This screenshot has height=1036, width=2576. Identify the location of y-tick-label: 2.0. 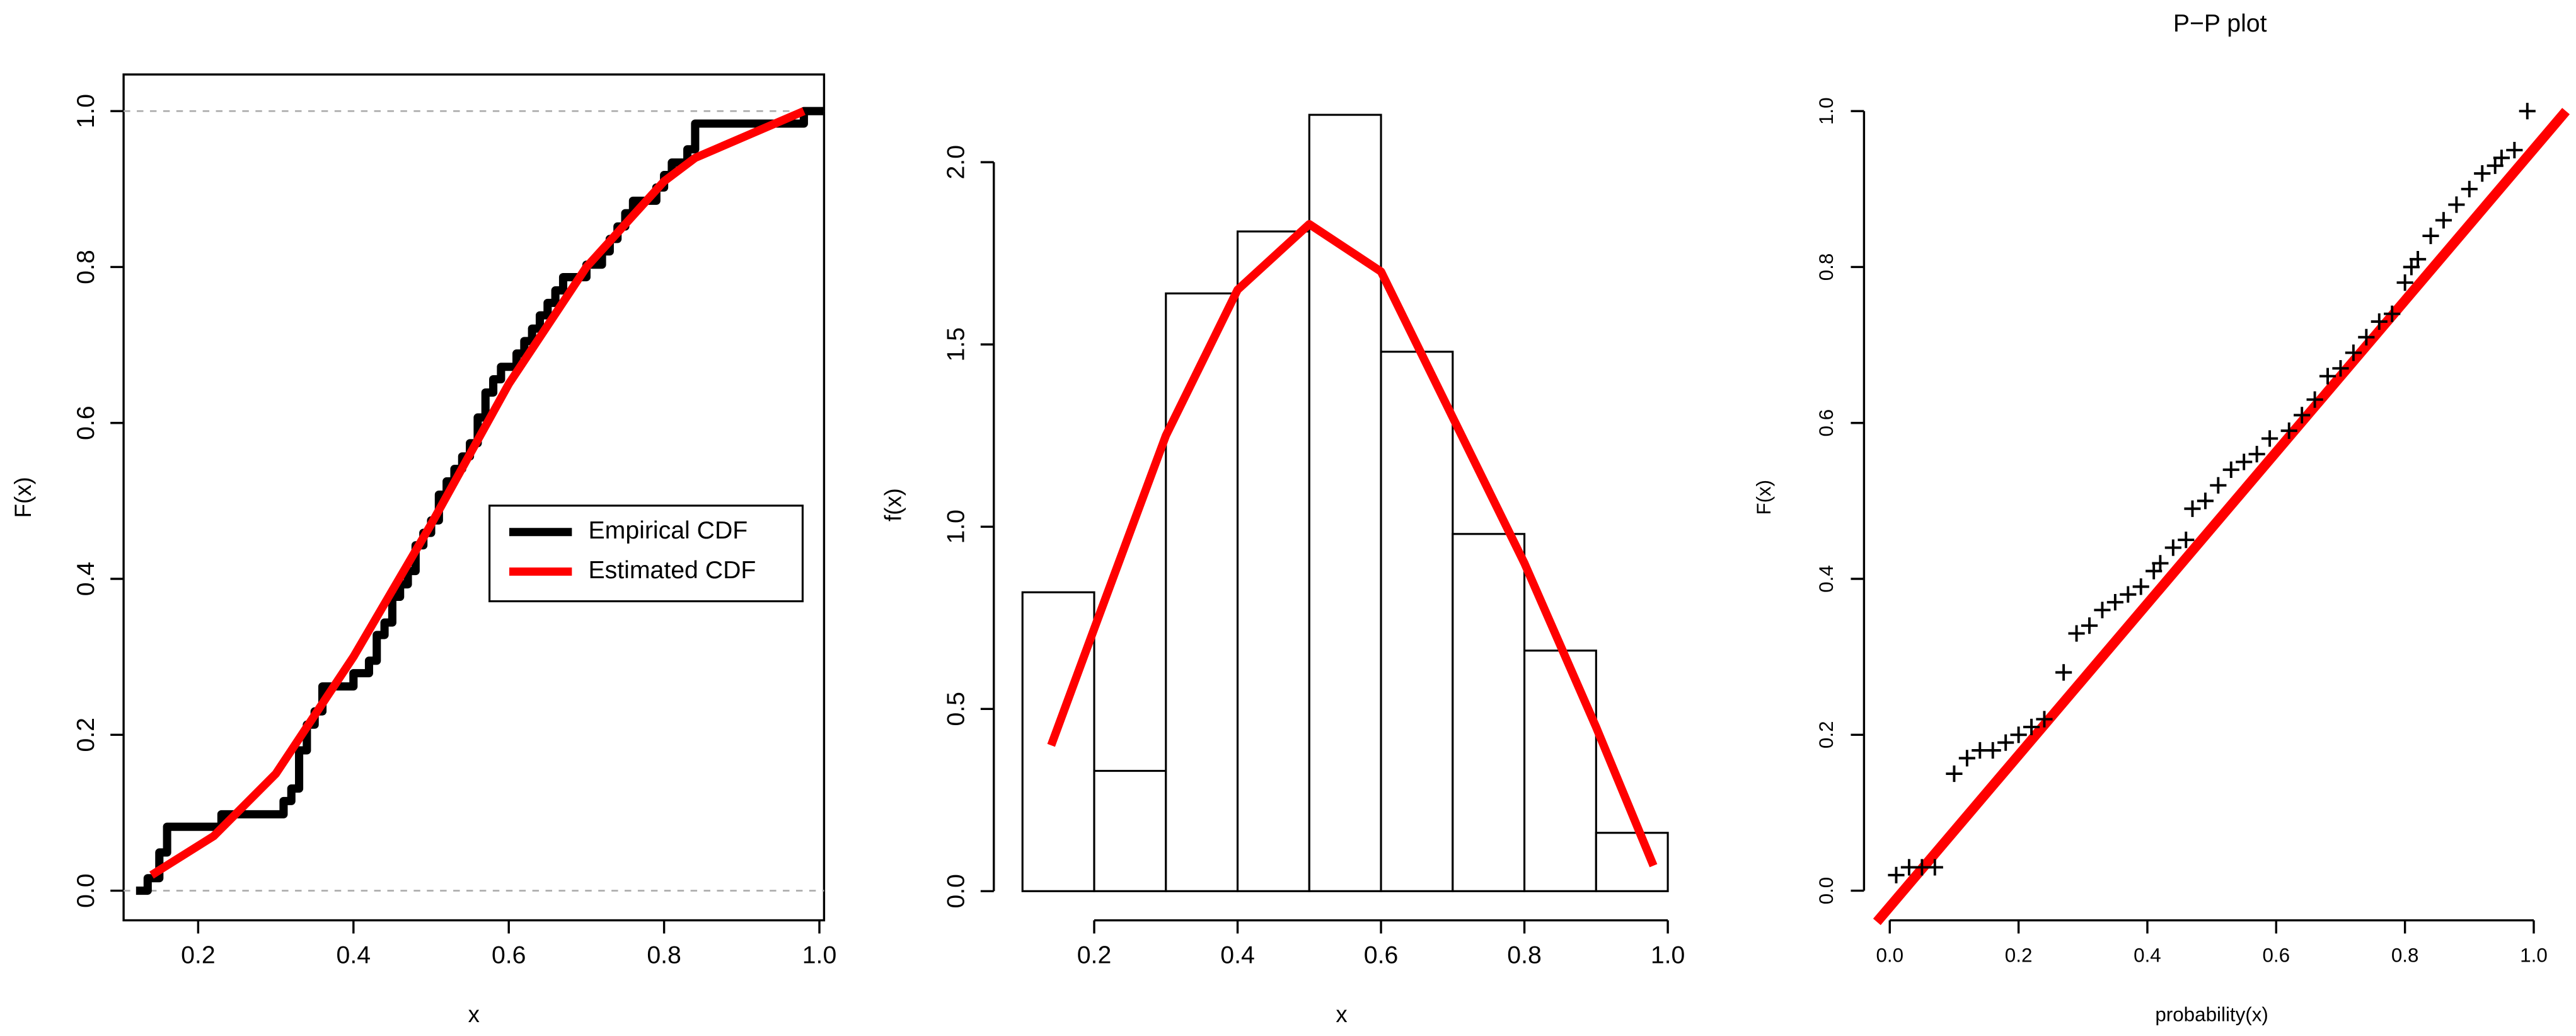
(956, 163).